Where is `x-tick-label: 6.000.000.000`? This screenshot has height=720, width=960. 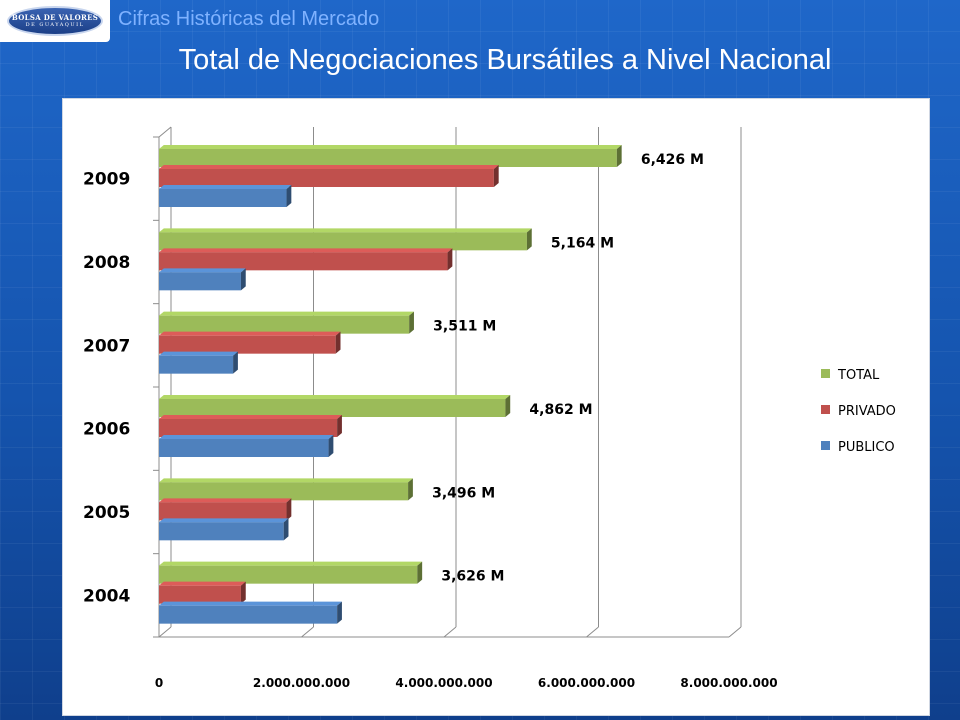 x-tick-label: 6.000.000.000 is located at coordinates (586, 683).